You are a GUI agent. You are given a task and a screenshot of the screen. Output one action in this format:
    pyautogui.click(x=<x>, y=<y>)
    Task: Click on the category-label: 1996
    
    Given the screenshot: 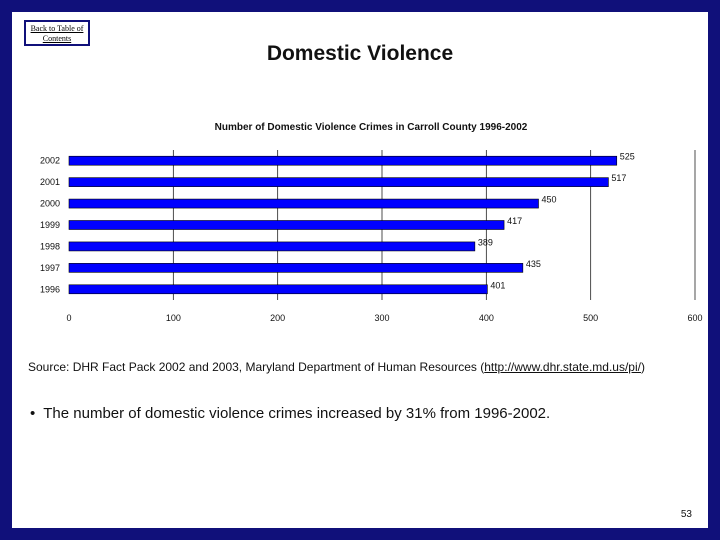 What is the action you would take?
    pyautogui.click(x=50, y=289)
    